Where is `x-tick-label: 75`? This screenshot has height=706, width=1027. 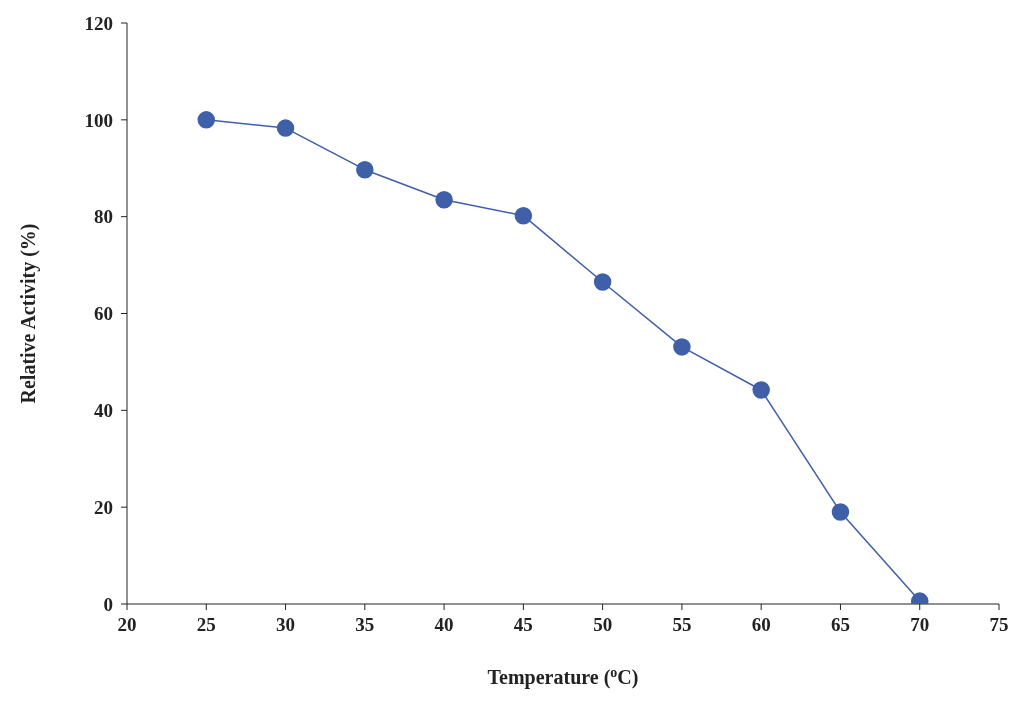
x-tick-label: 75 is located at coordinates (999, 625).